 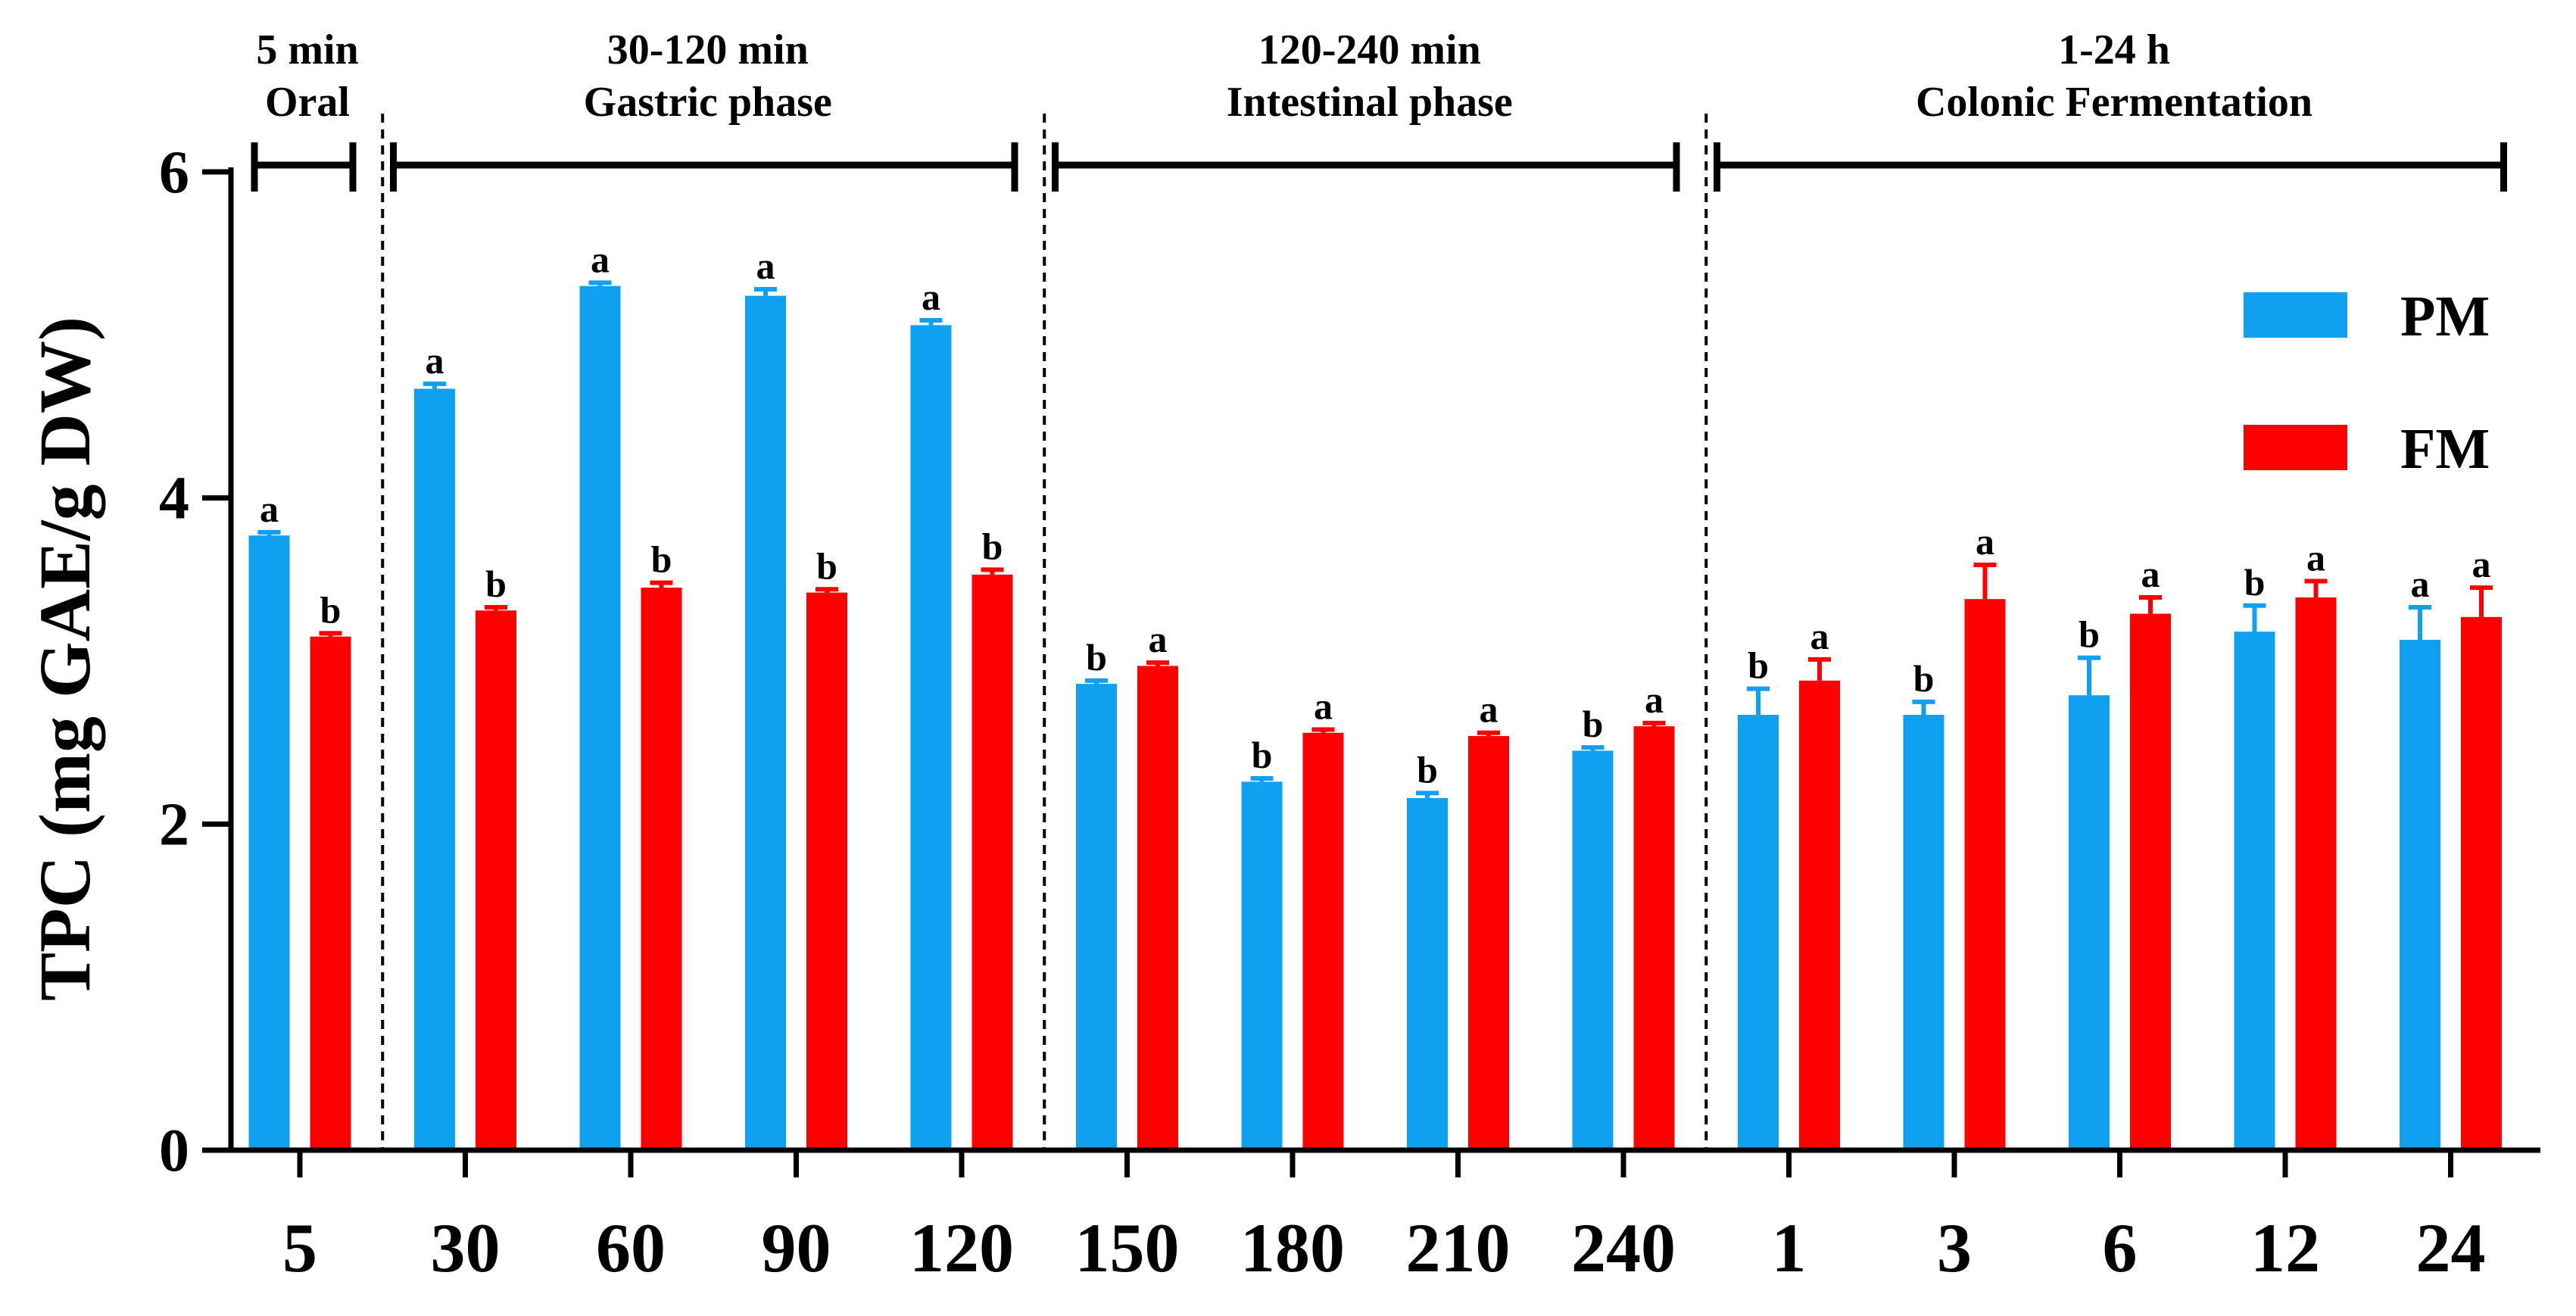 What do you see at coordinates (1096, 657) in the screenshot?
I see `sig-letter-pm-150: b` at bounding box center [1096, 657].